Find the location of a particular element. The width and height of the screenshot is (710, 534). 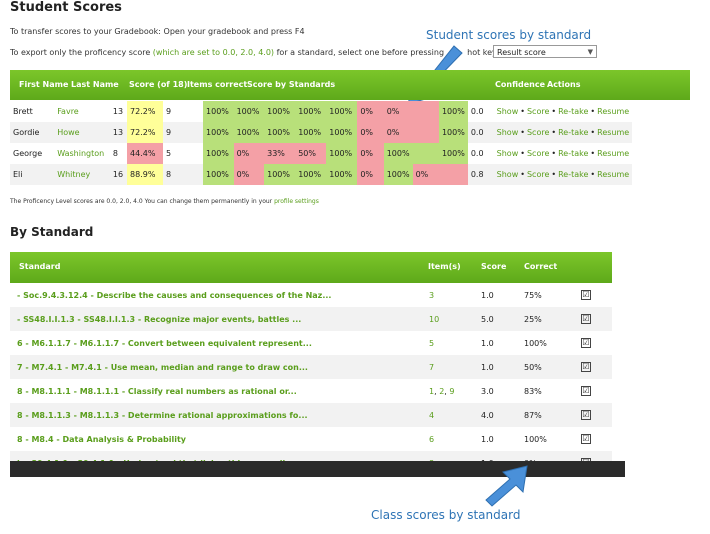

std-score-cell: 5.0 is located at coordinates (501, 319).